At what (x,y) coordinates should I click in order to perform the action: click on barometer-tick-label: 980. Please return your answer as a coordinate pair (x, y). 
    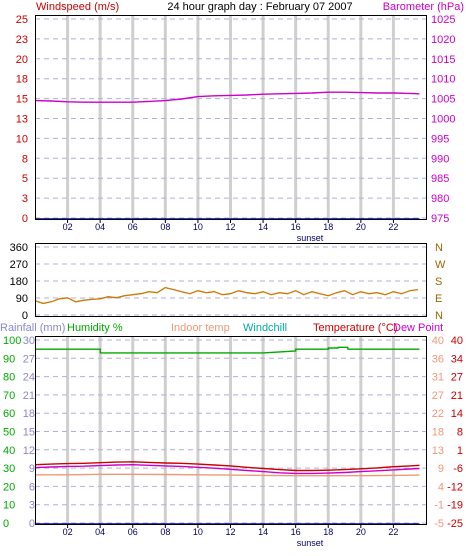
    Looking at the image, I should click on (440, 199).